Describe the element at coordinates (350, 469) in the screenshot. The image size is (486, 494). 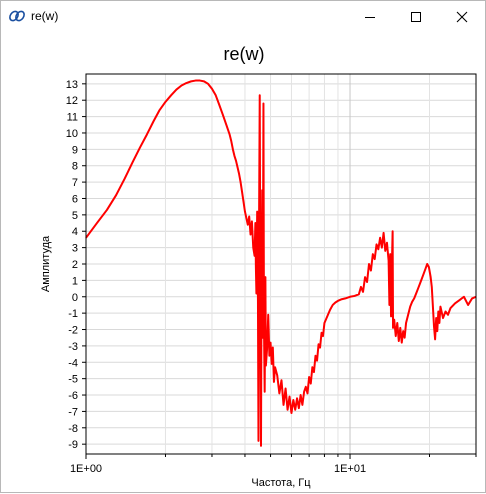
I see `x-tick-label: 1E+01` at that location.